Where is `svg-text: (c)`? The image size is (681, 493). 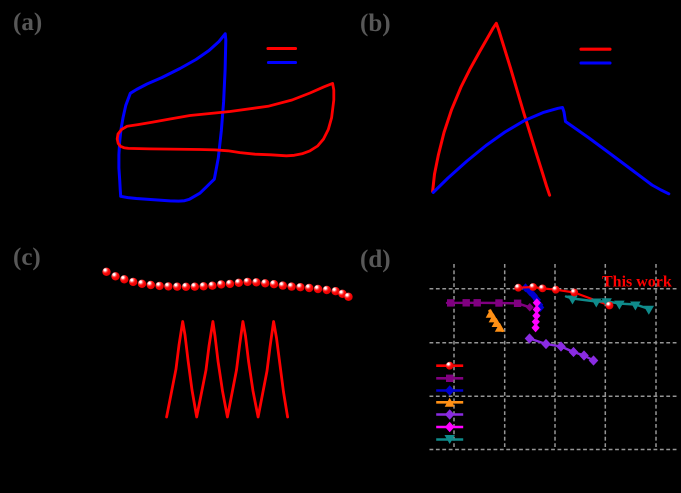 svg-text: (c) is located at coordinates (27, 257).